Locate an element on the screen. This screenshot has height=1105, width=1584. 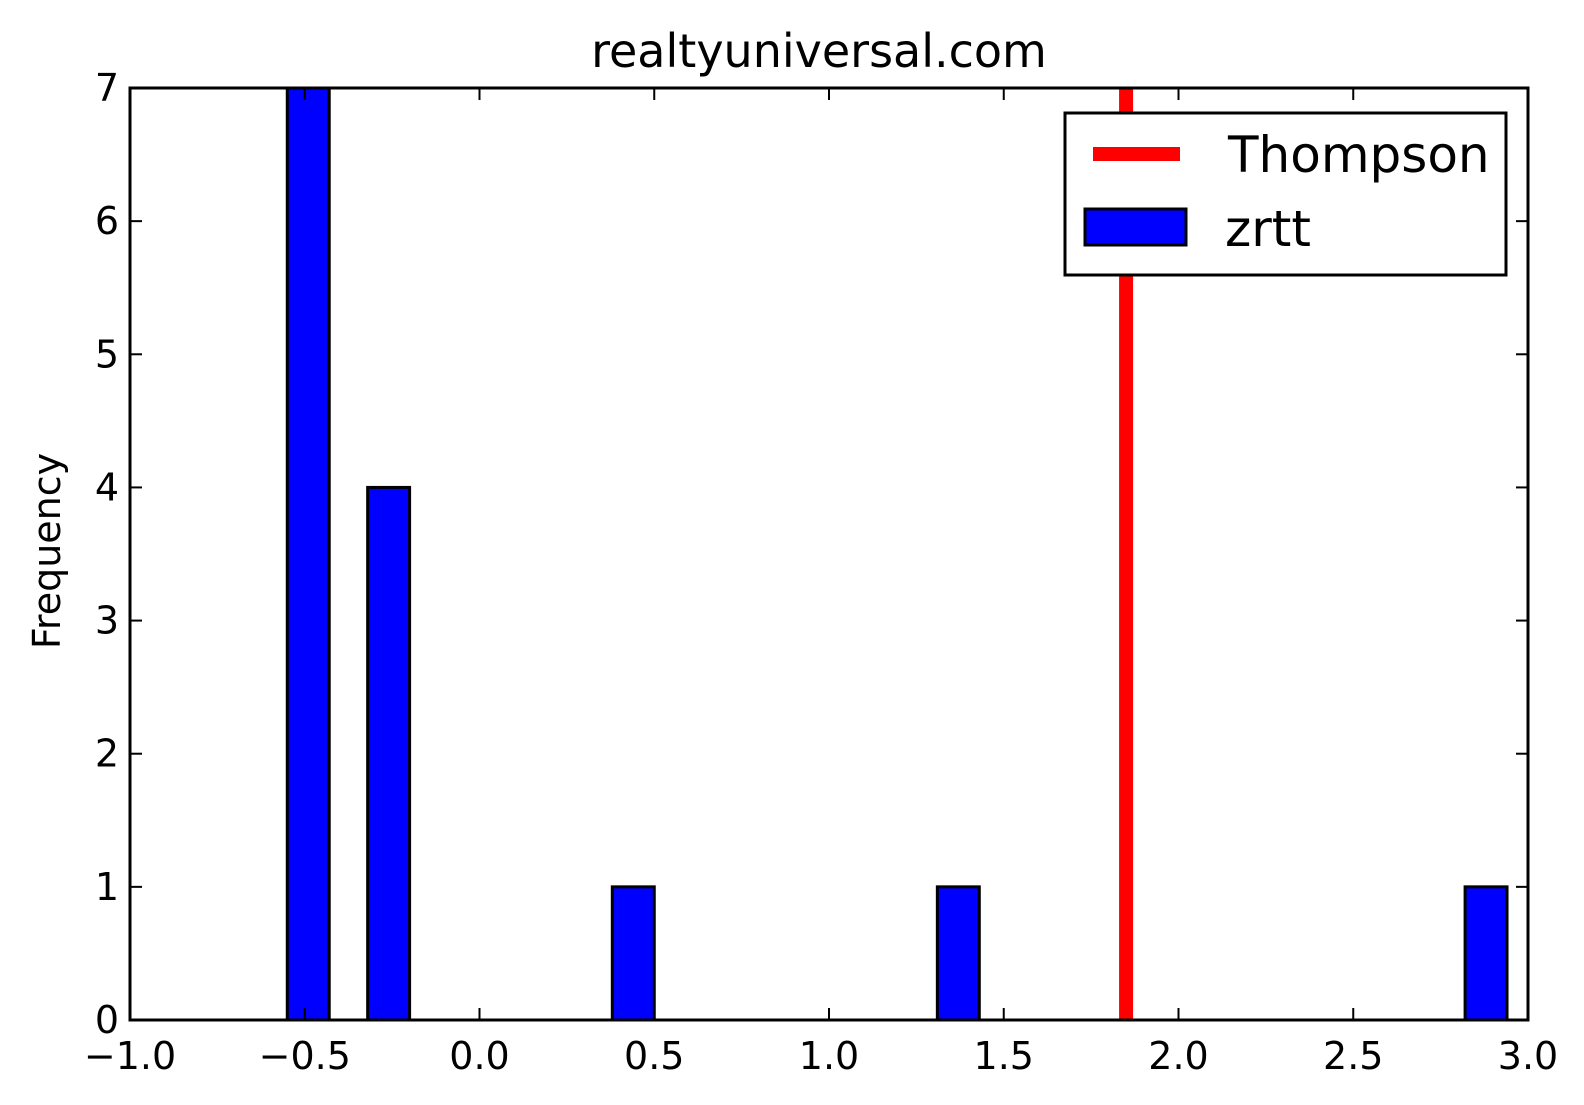
y-tick-label: 3 is located at coordinates (107, 621).